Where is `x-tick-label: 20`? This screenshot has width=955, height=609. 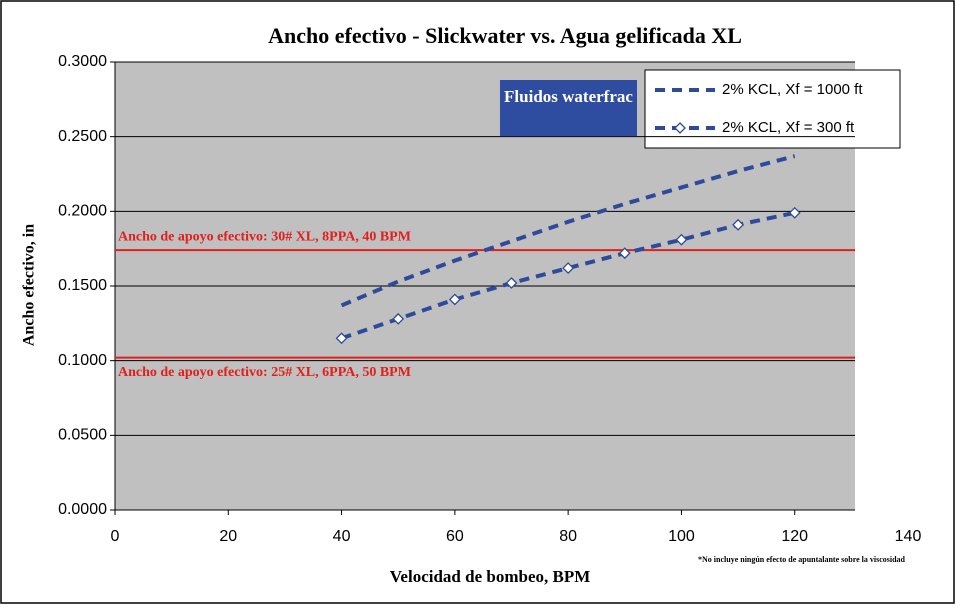
x-tick-label: 20 is located at coordinates (228, 536).